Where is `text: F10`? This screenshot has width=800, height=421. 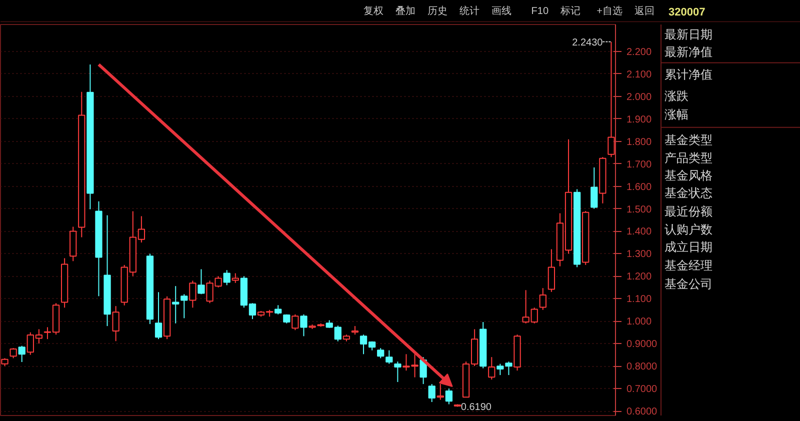
text: F10 is located at coordinates (540, 11).